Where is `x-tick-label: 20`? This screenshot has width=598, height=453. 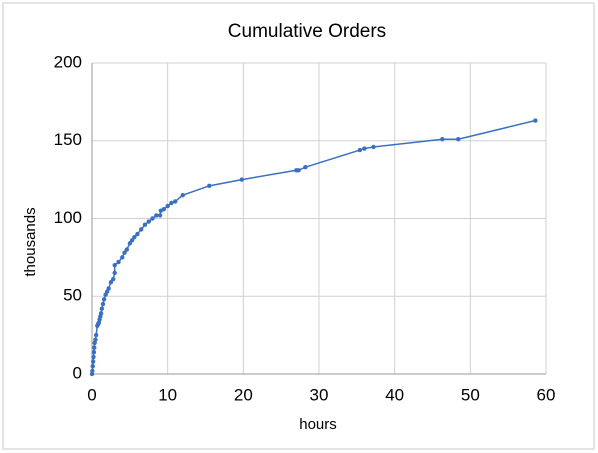
x-tick-label: 20 is located at coordinates (243, 394).